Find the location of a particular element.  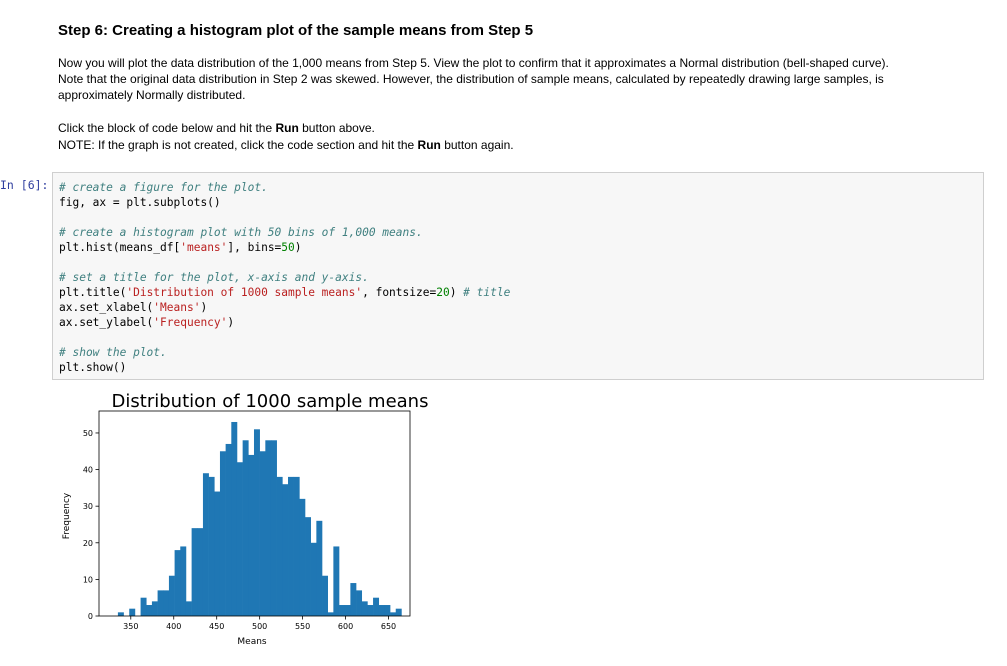

x-tick-label: 600 is located at coordinates (345, 626).